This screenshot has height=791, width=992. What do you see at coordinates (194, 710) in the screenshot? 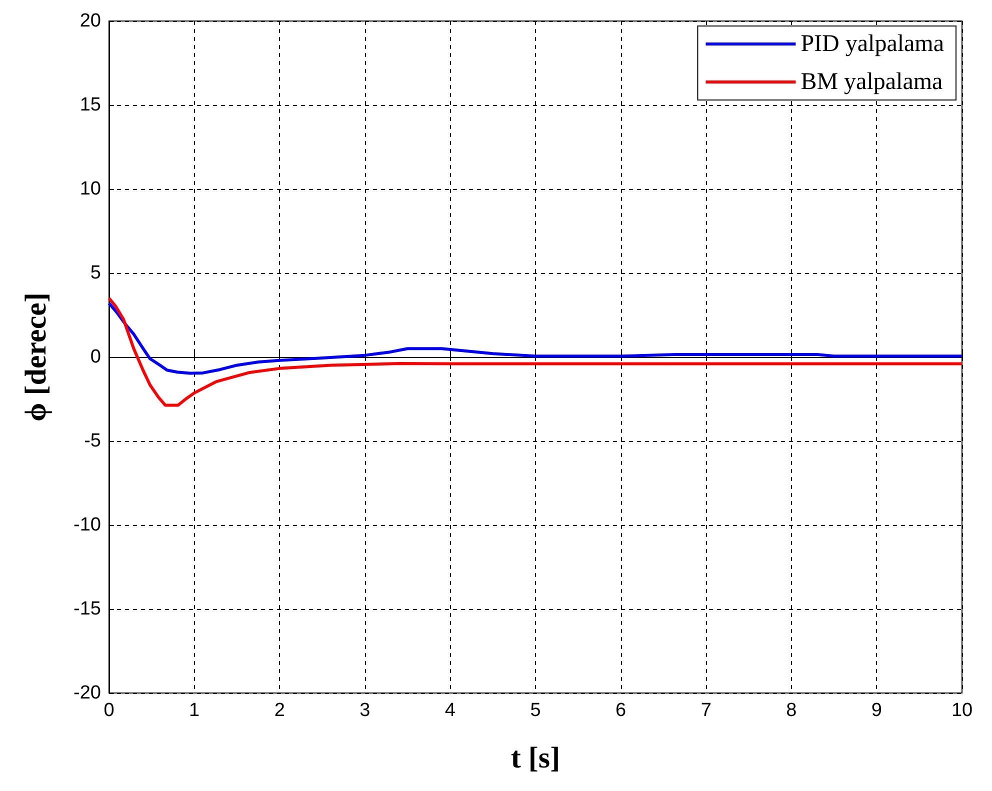
I see `x-tick-label: 1` at bounding box center [194, 710].